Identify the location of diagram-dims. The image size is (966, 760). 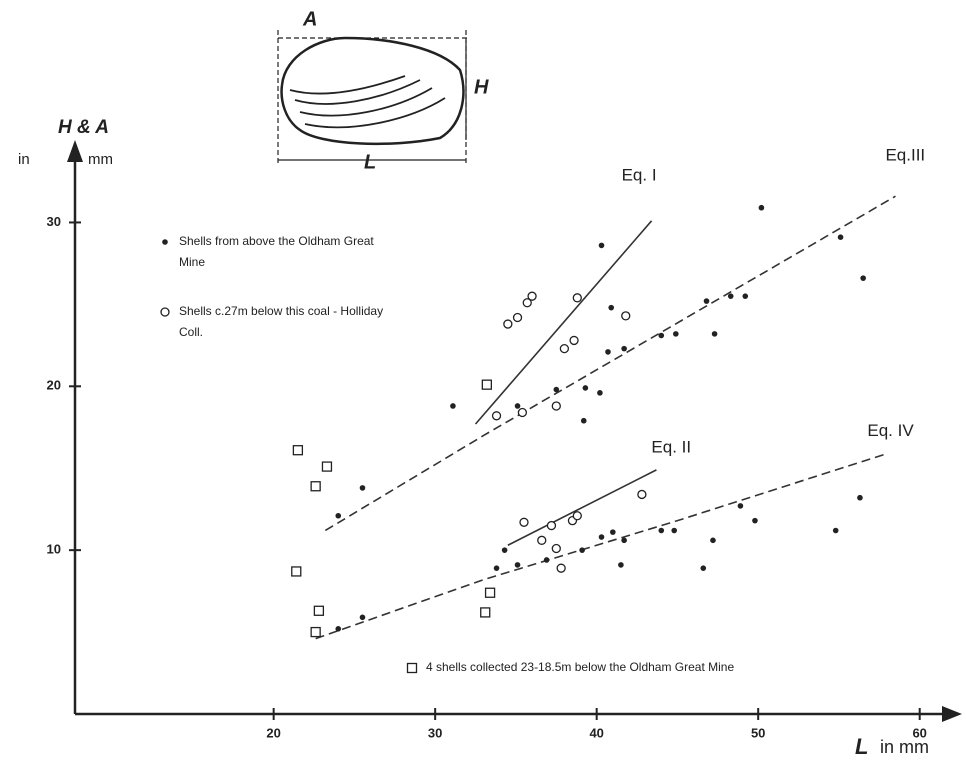
(373, 97).